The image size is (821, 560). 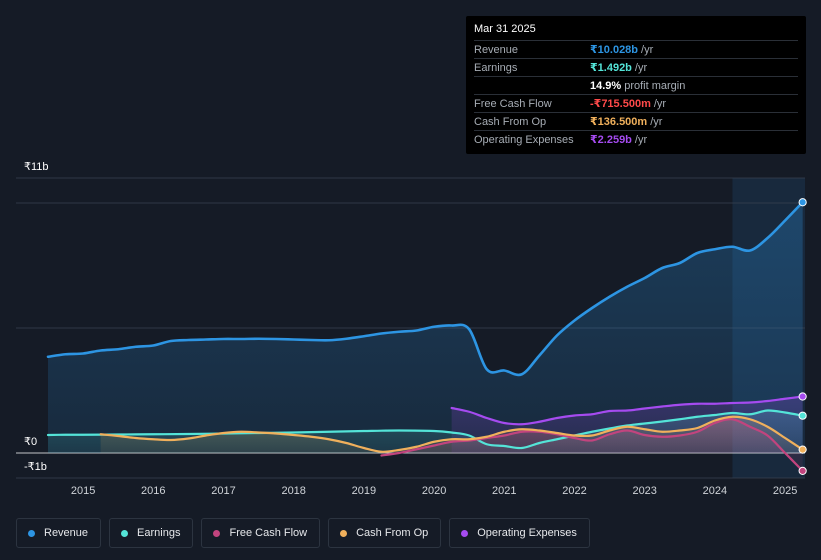 I want to click on x-tick-label: 2020, so click(x=434, y=491).